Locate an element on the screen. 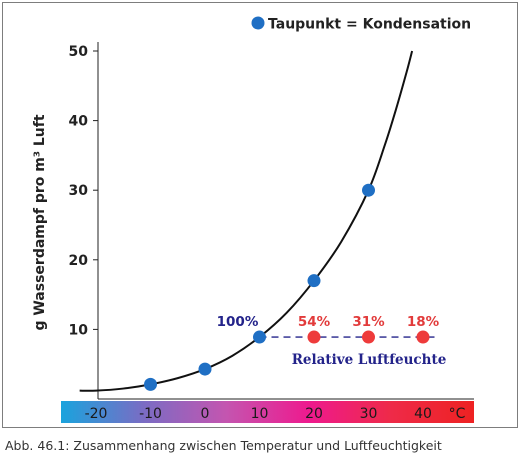 The image size is (522, 468). legend: Taupunkt = Kondensation is located at coordinates (361, 24).